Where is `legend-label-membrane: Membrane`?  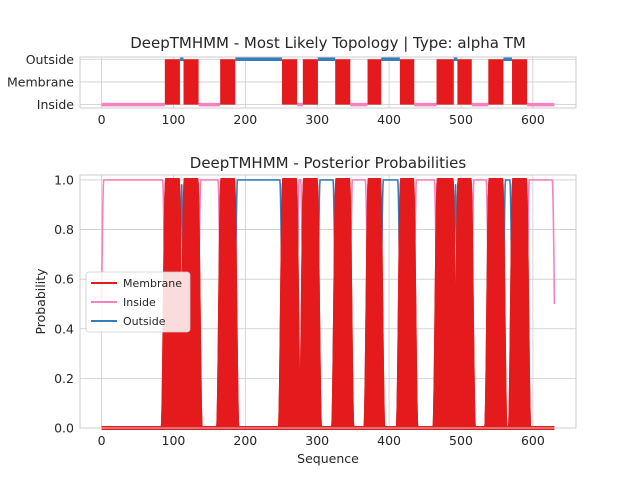
legend-label-membrane: Membrane is located at coordinates (152, 283).